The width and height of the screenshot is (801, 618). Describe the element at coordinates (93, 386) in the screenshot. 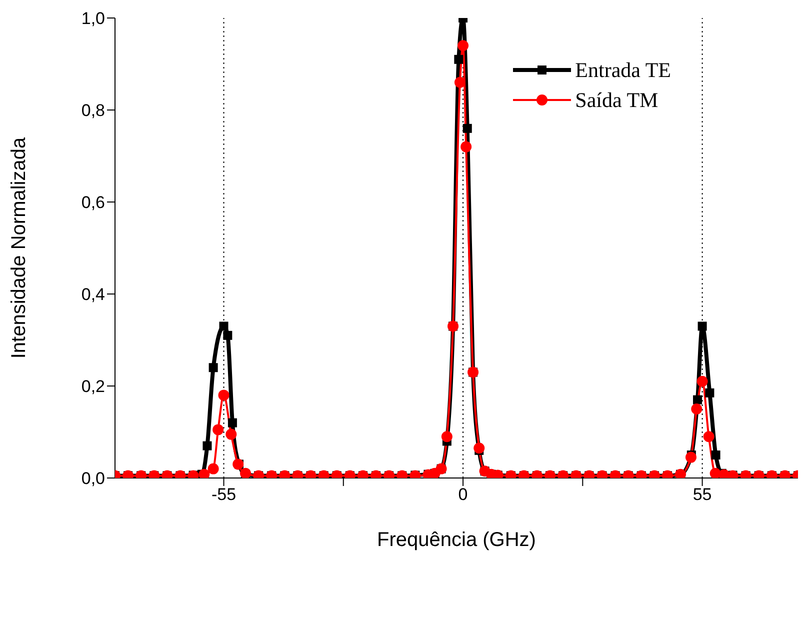

I see `y-tick-label: 0,2` at that location.